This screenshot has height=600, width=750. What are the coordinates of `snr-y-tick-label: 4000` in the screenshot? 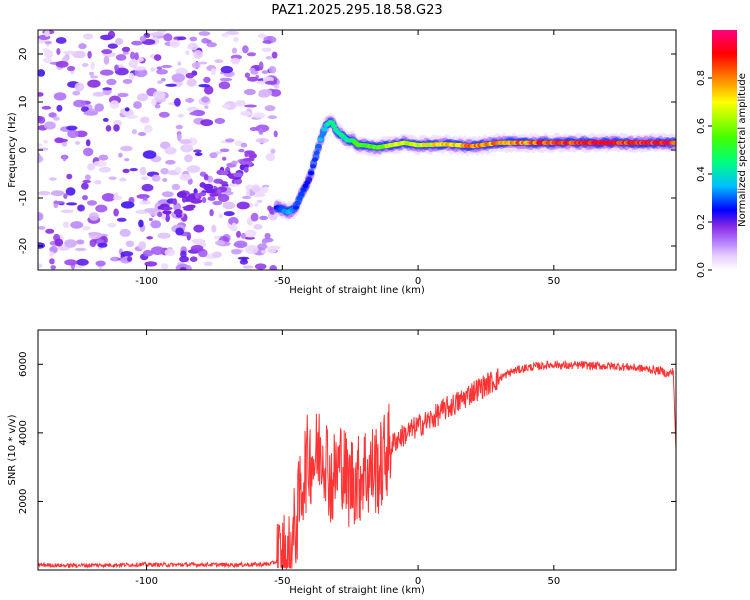 It's located at (23, 432).